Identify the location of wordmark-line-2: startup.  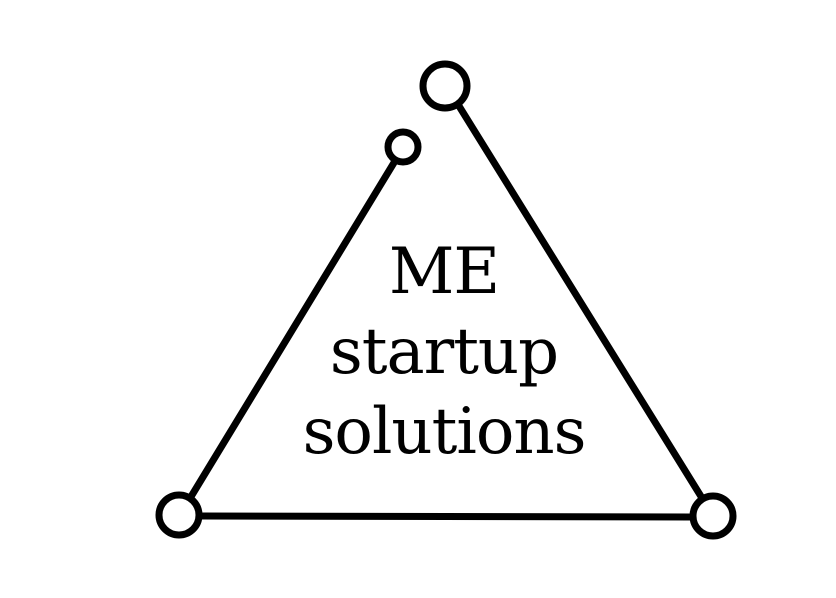
(444, 352).